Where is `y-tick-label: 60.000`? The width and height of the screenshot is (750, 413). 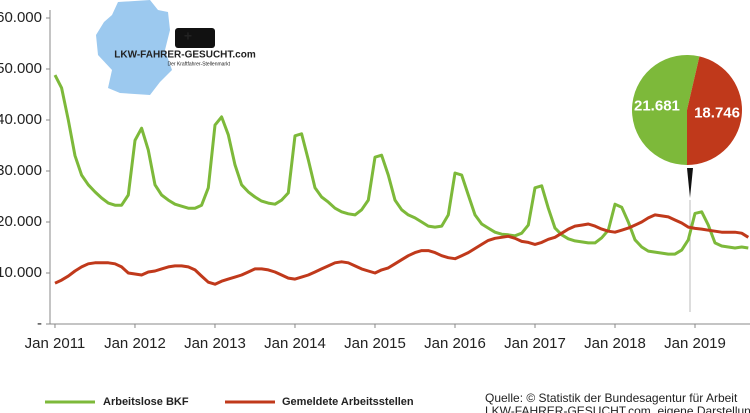 y-tick-label: 60.000 is located at coordinates (21, 17).